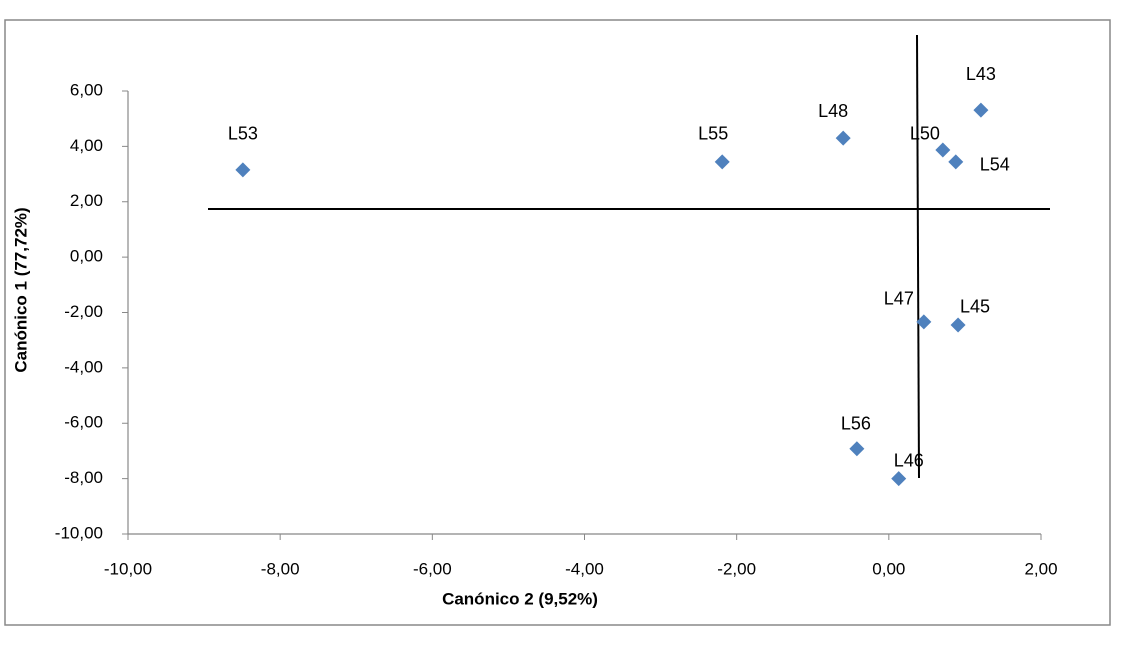 Image resolution: width=1125 pixels, height=650 pixels. What do you see at coordinates (20, 289) in the screenshot?
I see `y-axis-label: Canónico 1 (77,72%)` at bounding box center [20, 289].